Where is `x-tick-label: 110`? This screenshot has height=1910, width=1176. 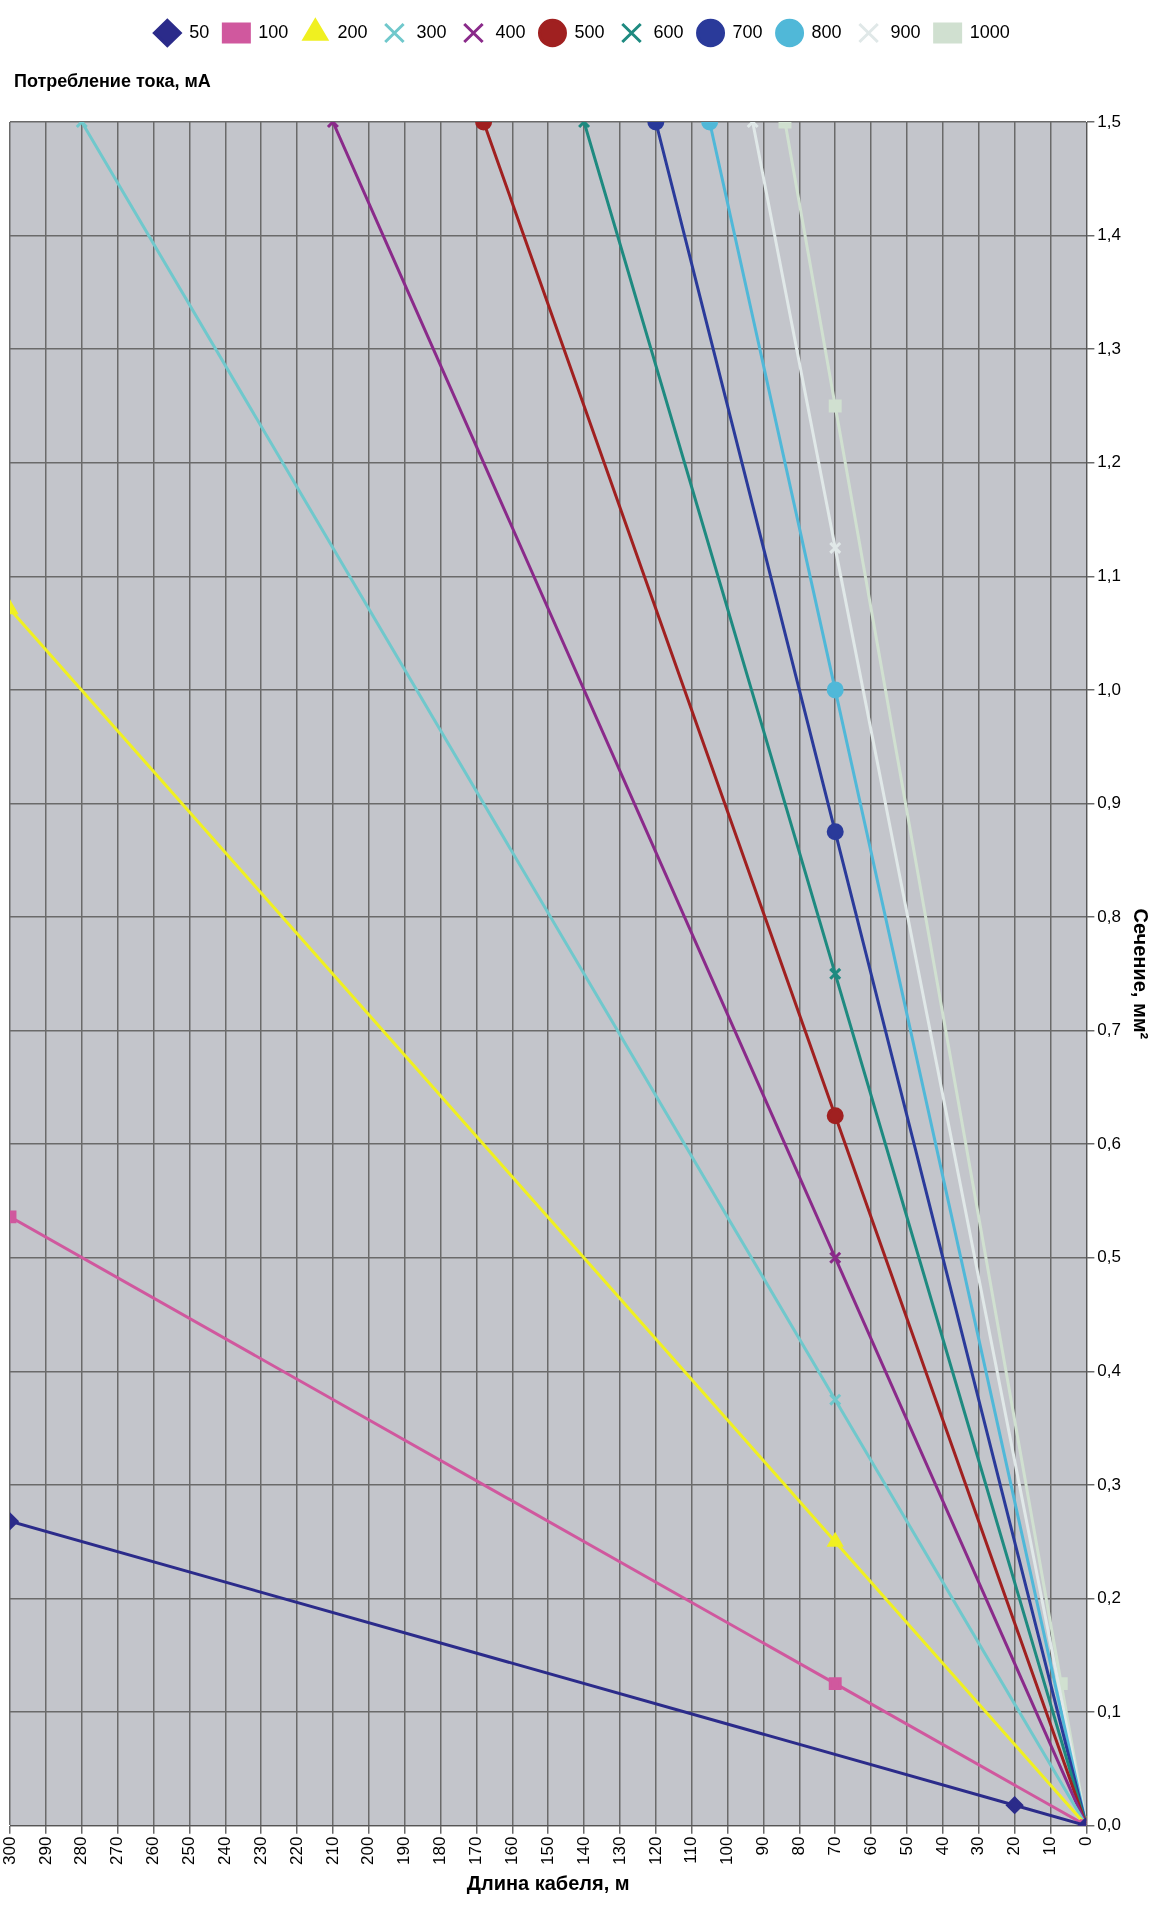 x-tick-label: 110 is located at coordinates (691, 1850).